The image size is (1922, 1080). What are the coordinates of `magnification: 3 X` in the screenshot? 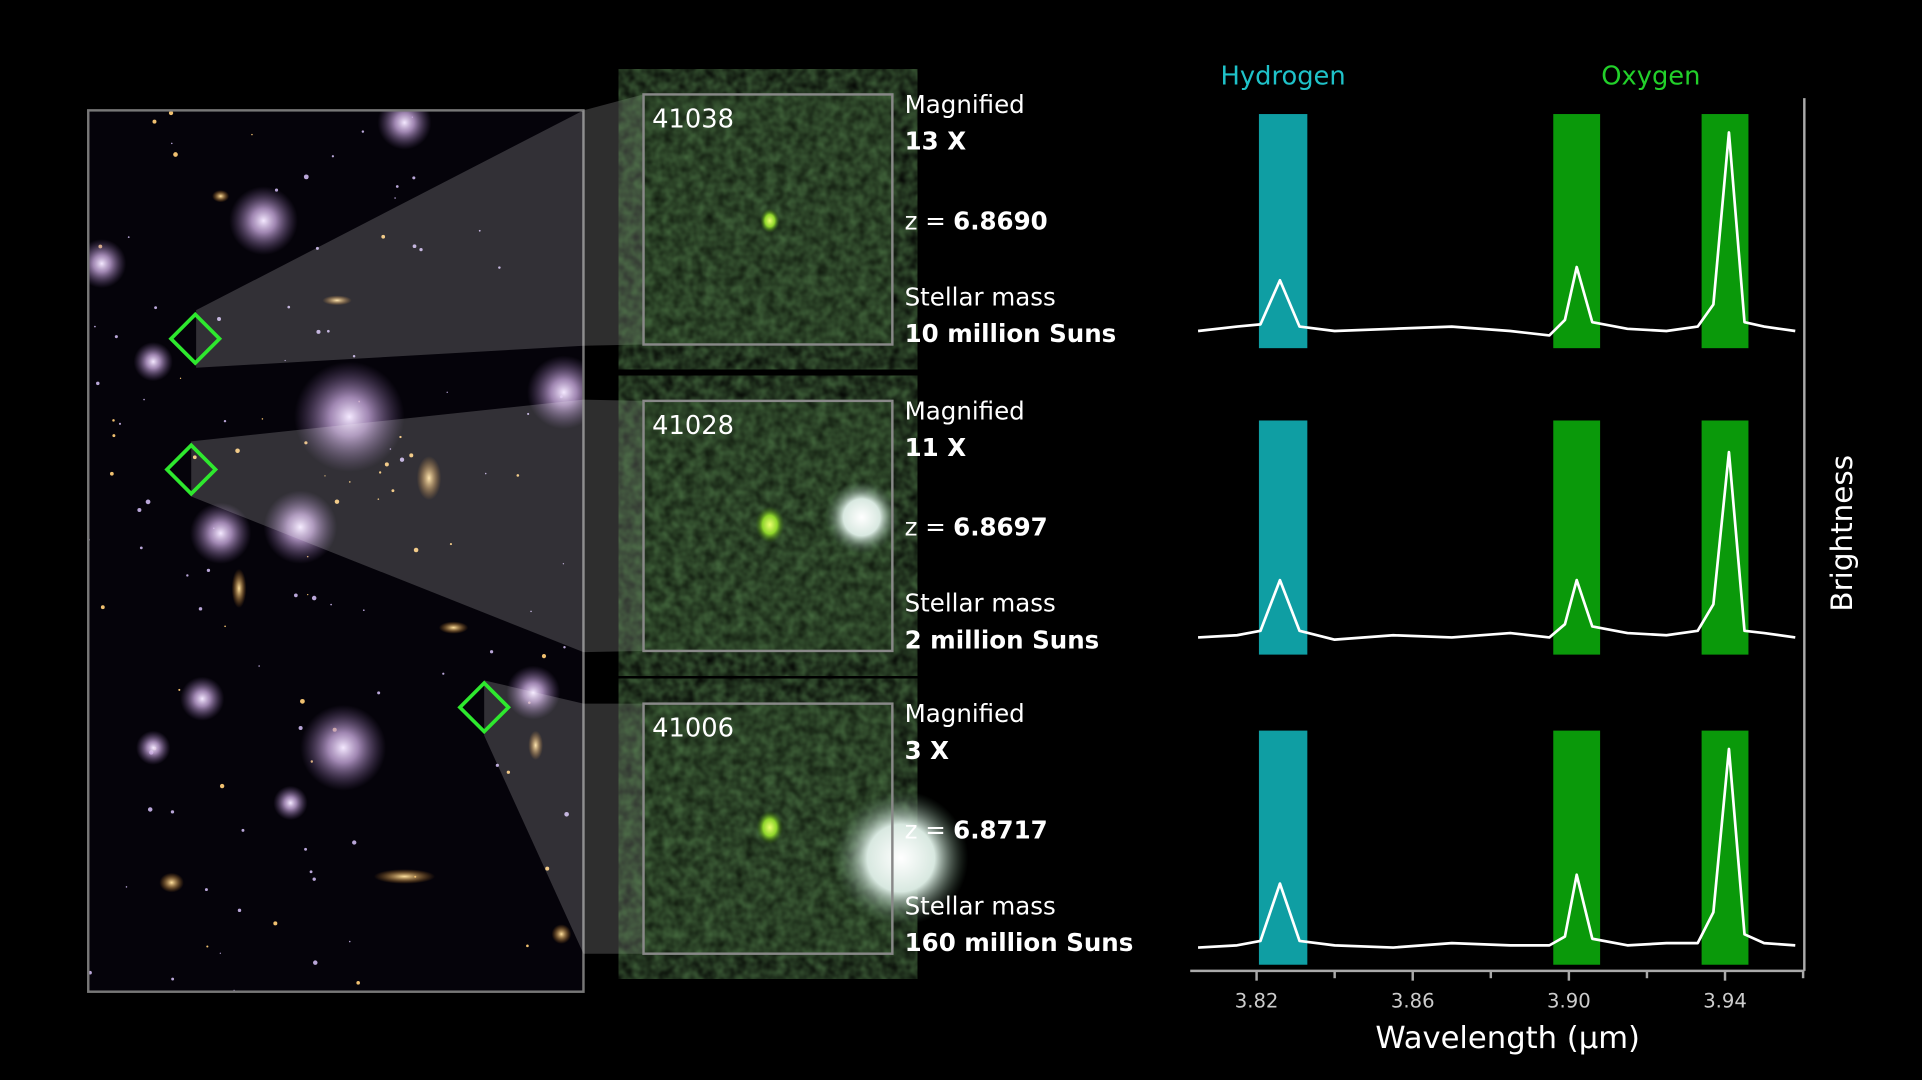 It's located at (927, 750).